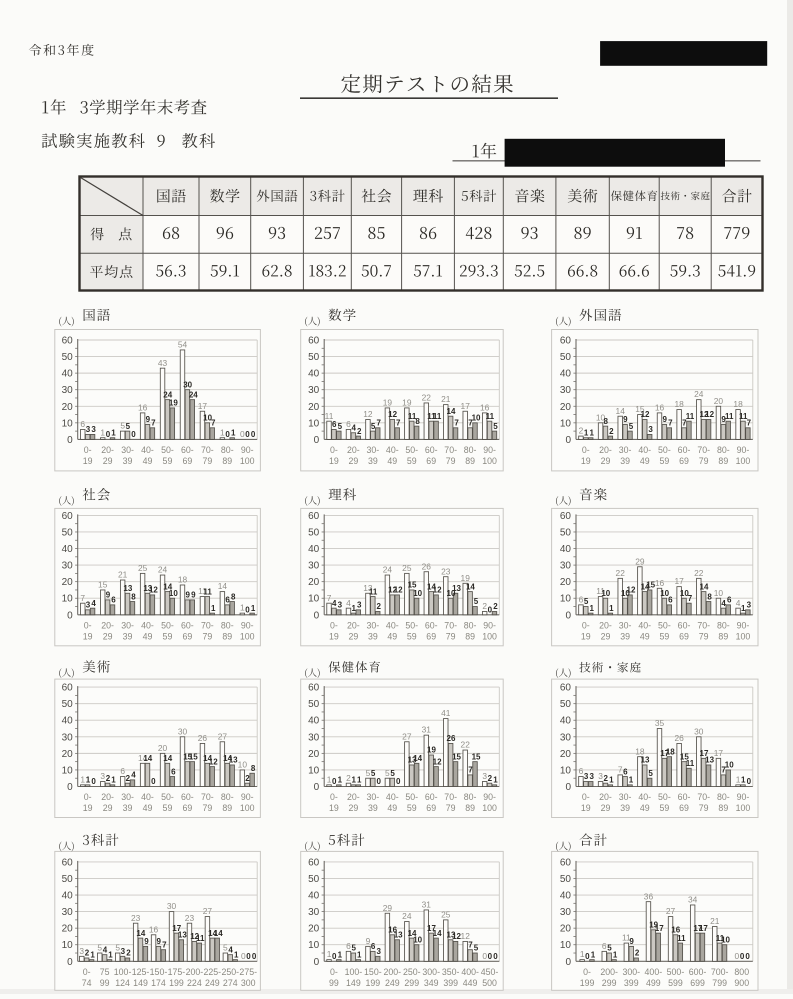  I want to click on svg-text: 3, so click(359, 605).